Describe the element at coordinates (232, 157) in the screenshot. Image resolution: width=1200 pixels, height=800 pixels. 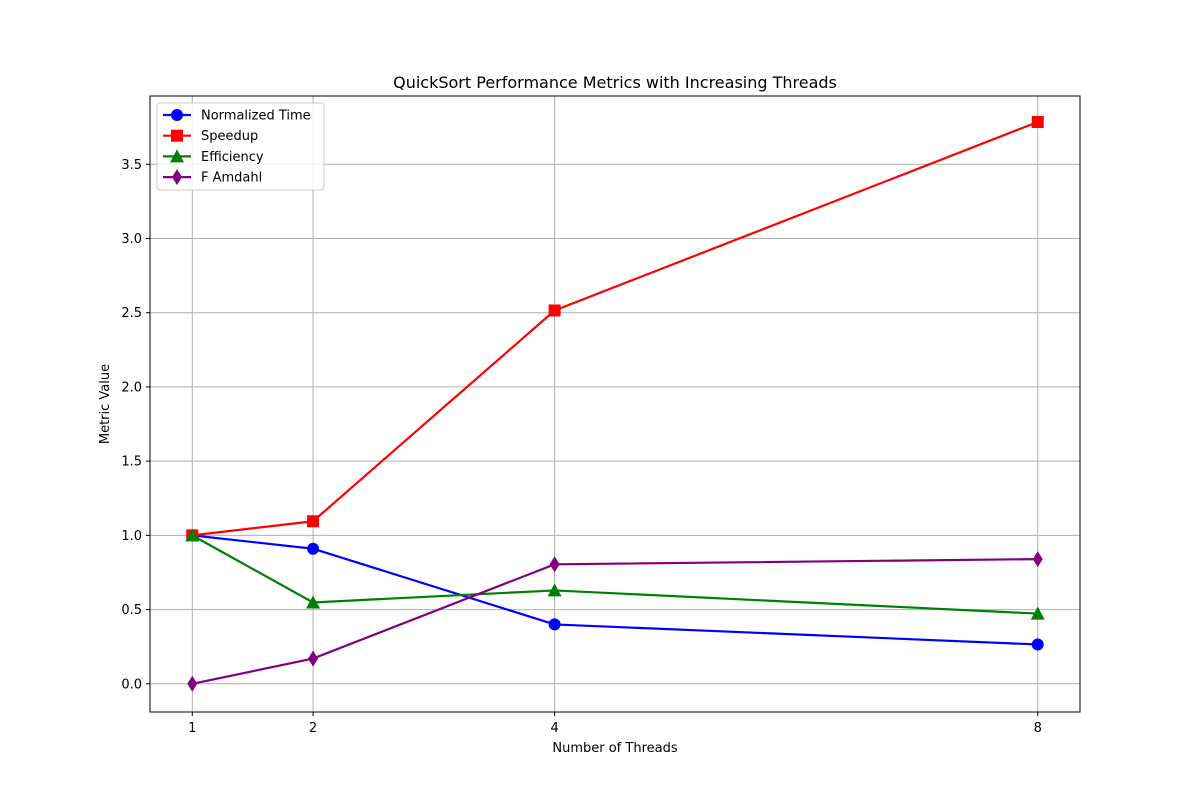
I see `legend-label-efficiency: Efficiency` at that location.